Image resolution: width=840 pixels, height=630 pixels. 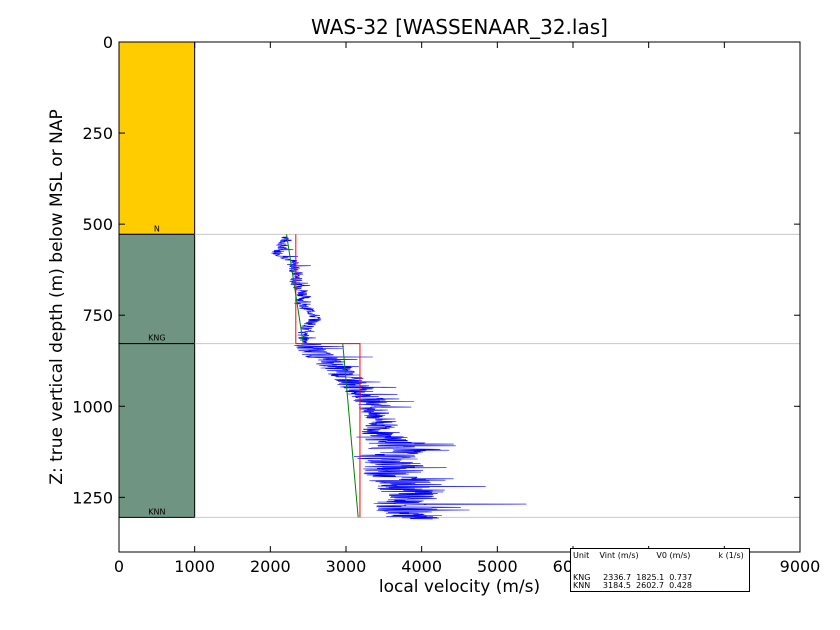 What do you see at coordinates (497, 566) in the screenshot?
I see `x-tick-label: 5000` at bounding box center [497, 566].